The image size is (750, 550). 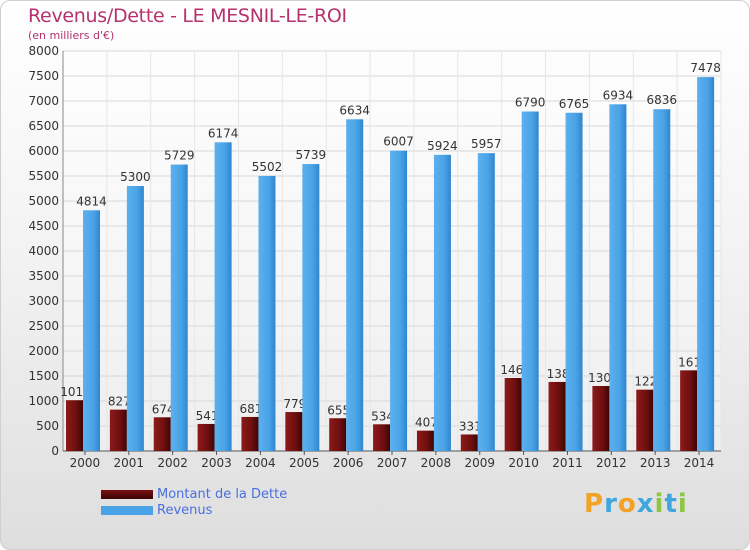 I want to click on x-tick-label: 2011, so click(x=567, y=463).